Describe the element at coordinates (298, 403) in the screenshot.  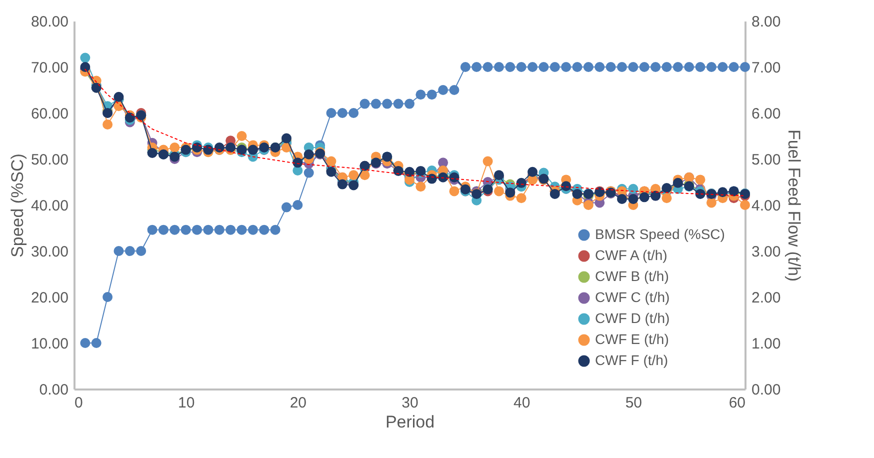
I see `x-tick-label: 20` at that location.